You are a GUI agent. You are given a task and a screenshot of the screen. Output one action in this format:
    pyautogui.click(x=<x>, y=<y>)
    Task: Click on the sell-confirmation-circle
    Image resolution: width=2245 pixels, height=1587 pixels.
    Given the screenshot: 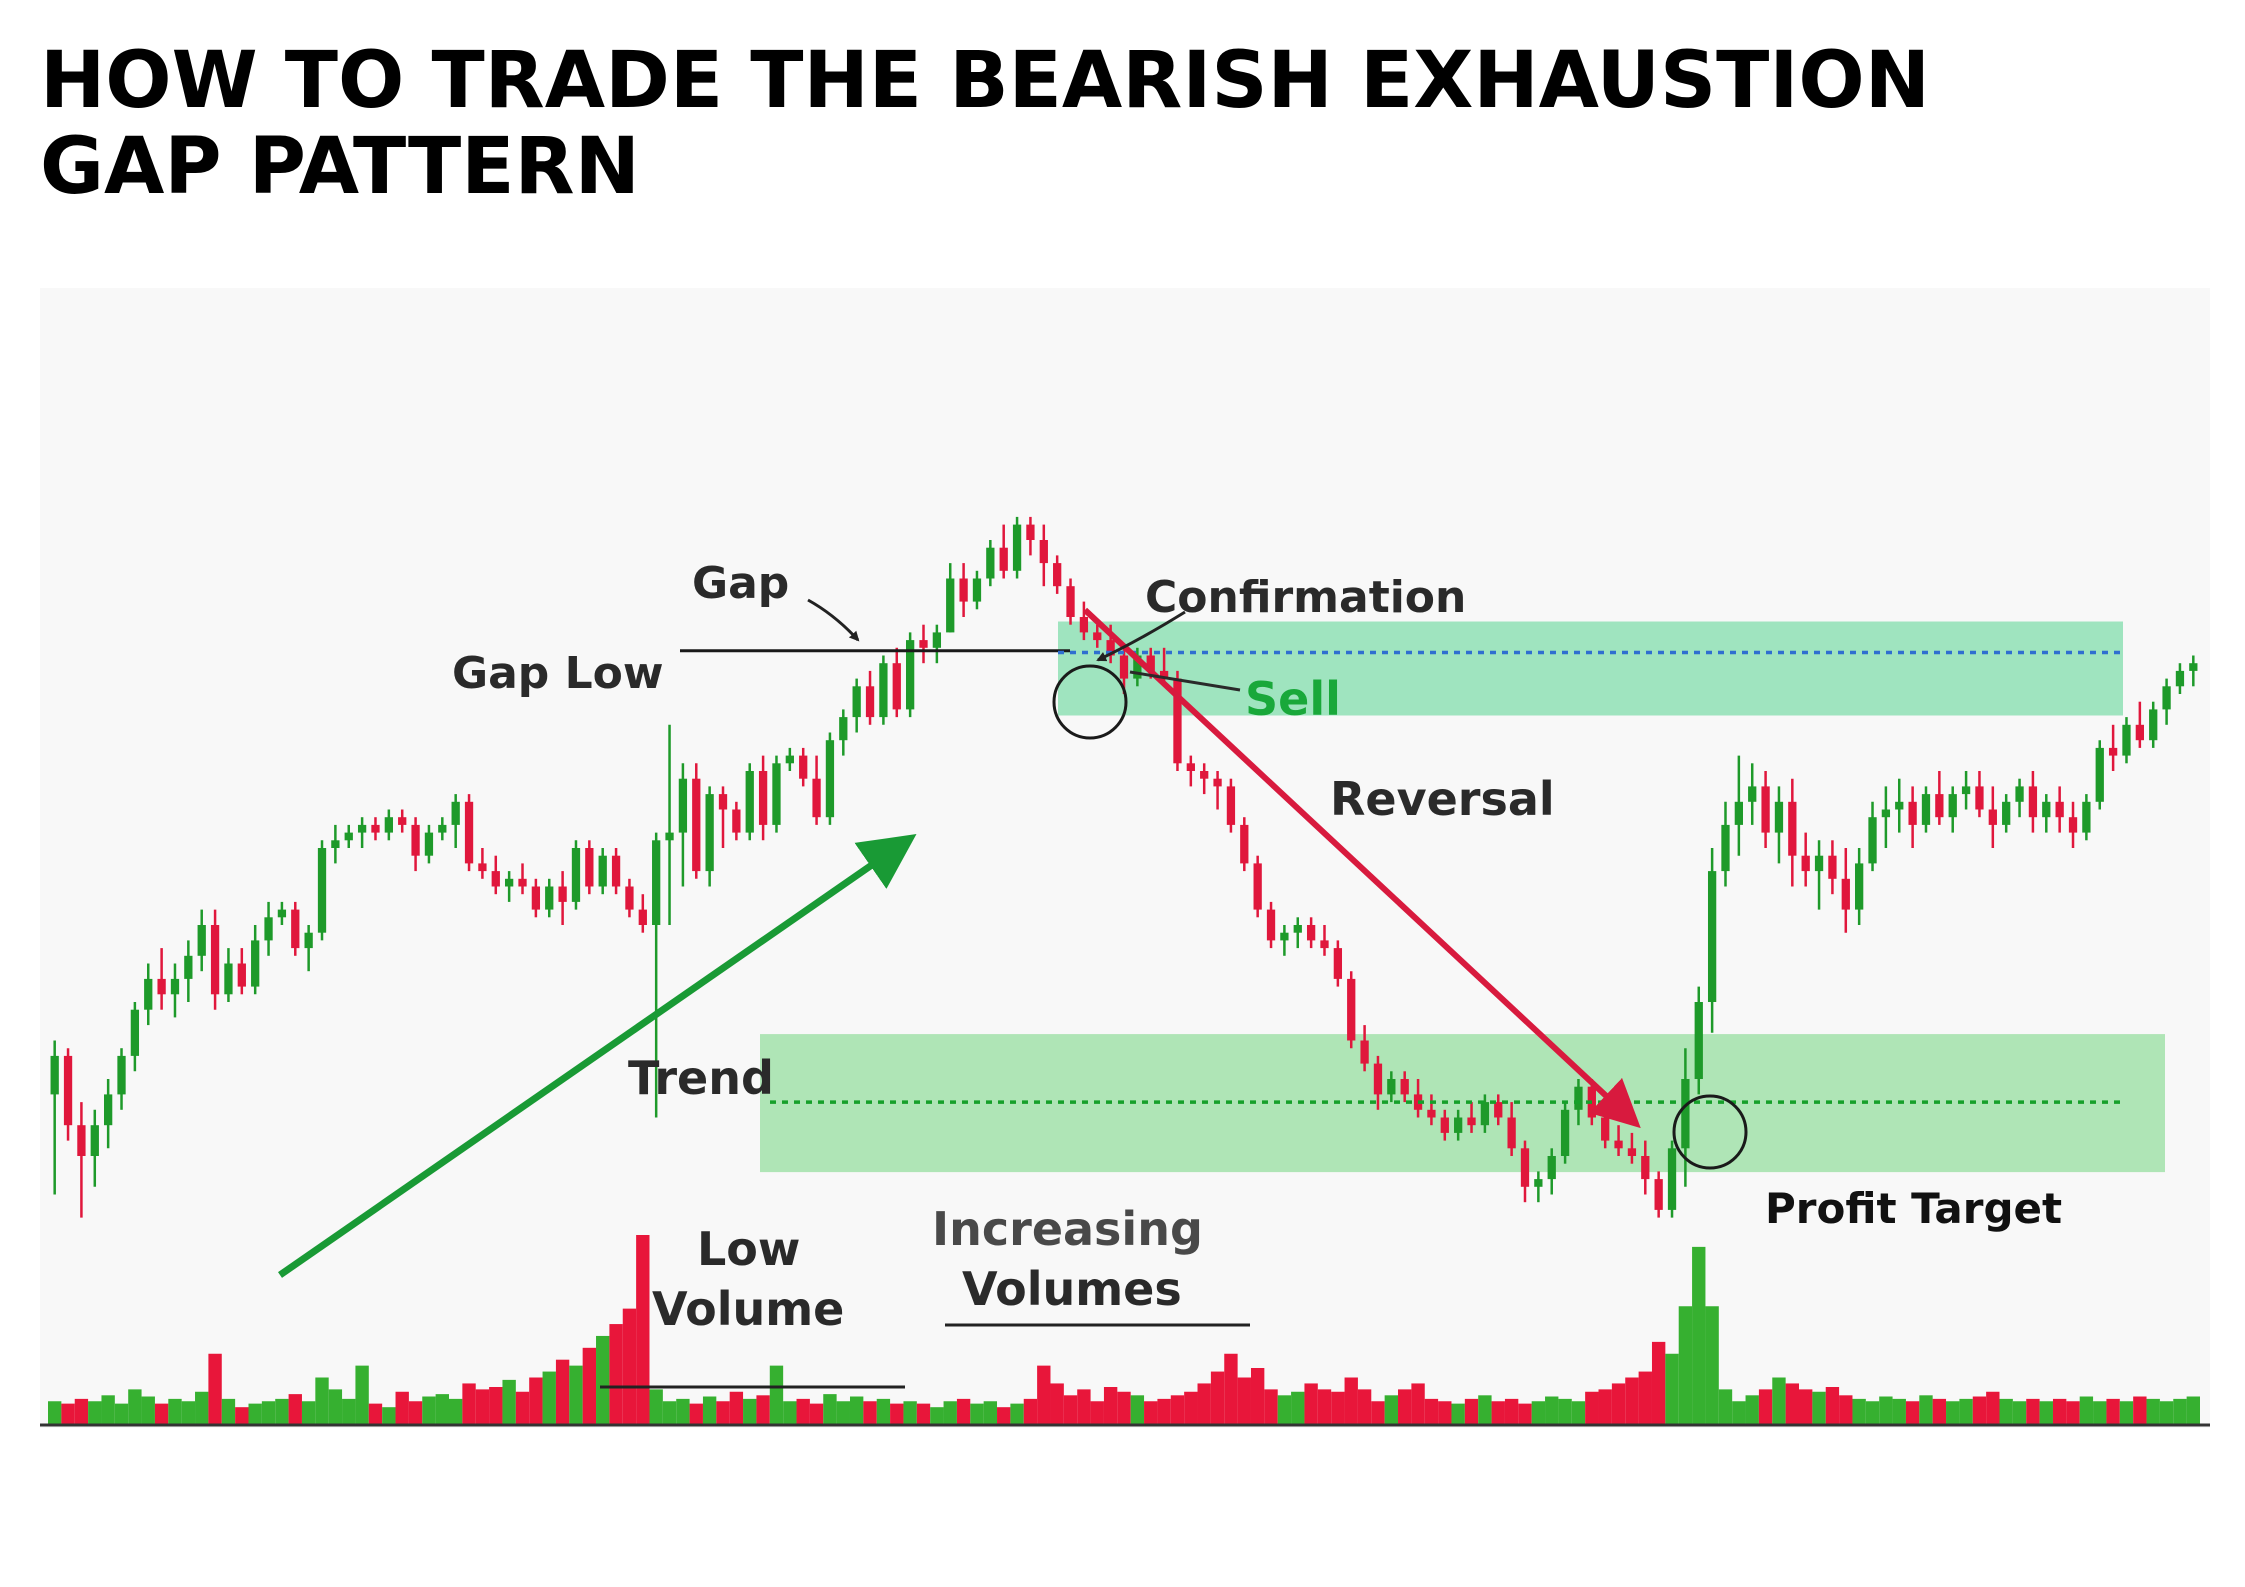 What is the action you would take?
    pyautogui.click(x=1090, y=702)
    